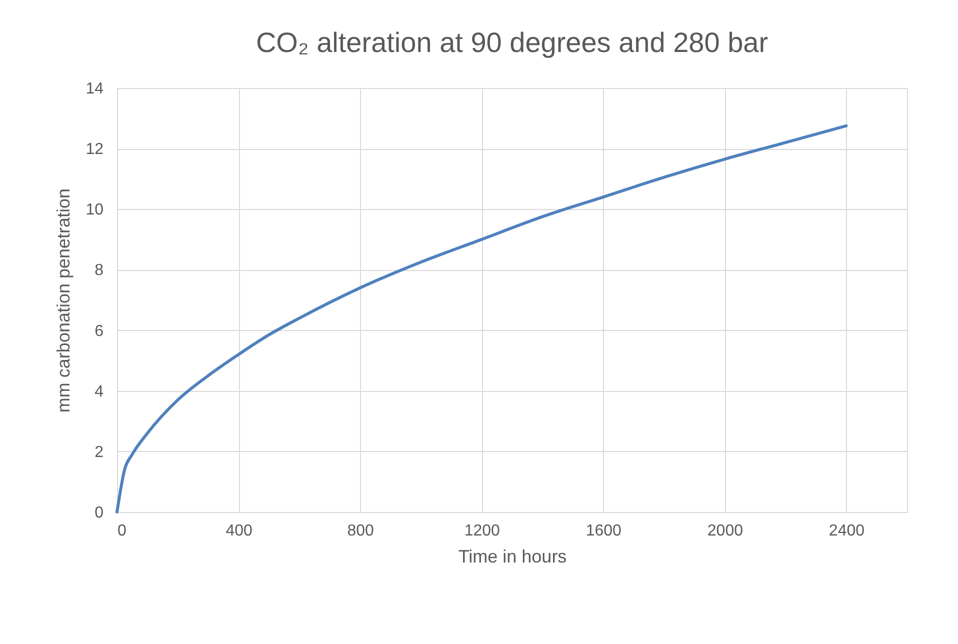 This screenshot has width=958, height=644. I want to click on x-tick-label: 0, so click(122, 531).